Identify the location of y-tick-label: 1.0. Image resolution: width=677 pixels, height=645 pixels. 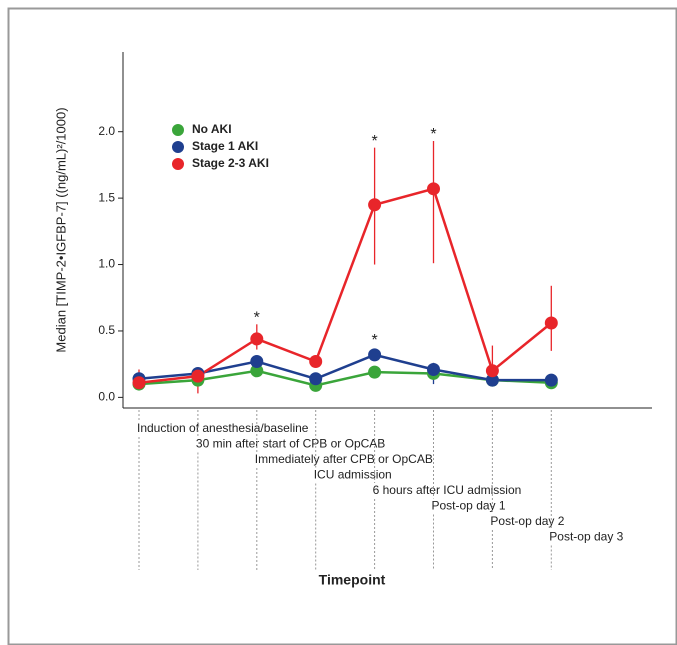
(106, 264).